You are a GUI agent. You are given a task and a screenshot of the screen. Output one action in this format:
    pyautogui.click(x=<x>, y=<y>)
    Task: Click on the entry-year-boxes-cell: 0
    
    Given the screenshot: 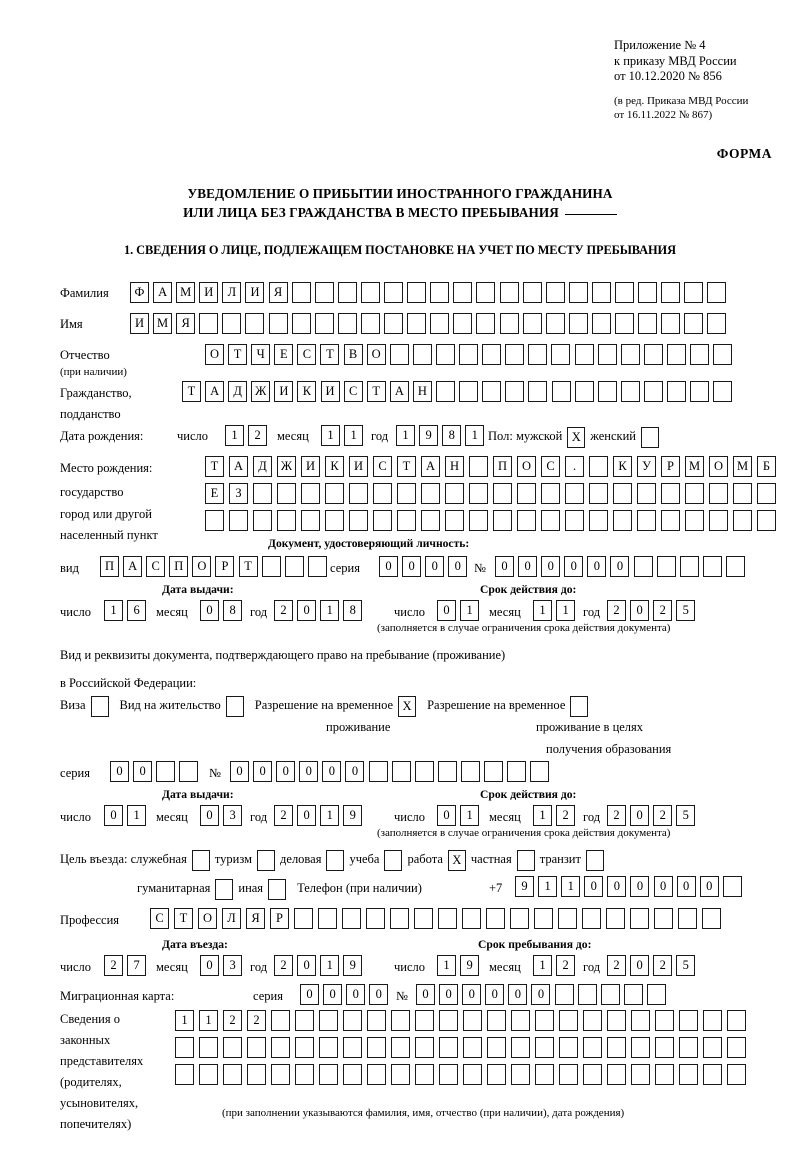 What is the action you would take?
    pyautogui.click(x=307, y=965)
    